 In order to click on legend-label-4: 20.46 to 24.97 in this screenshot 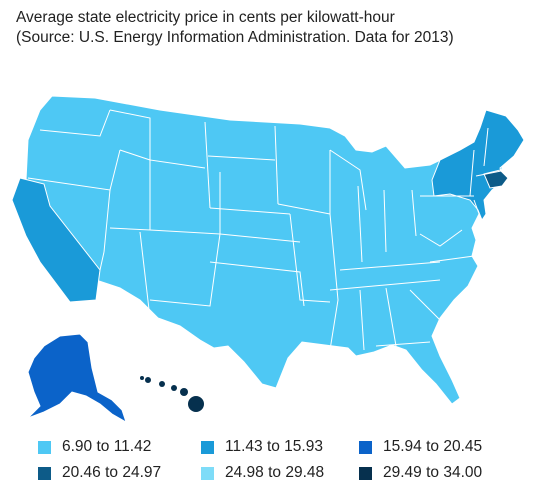, I will do `click(111, 473)`.